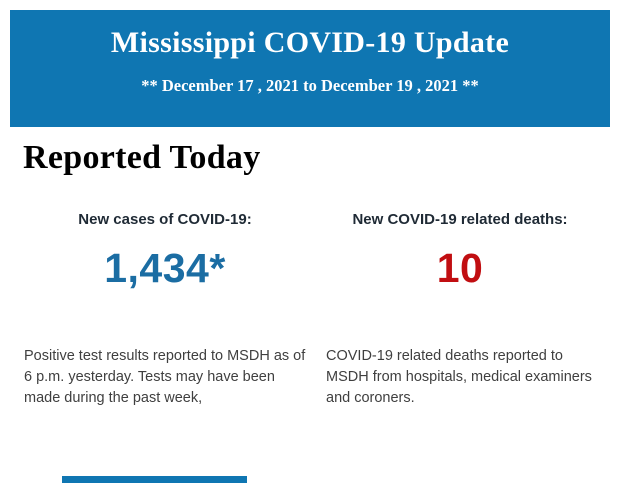 This screenshot has width=620, height=483. I want to click on reported-today-heading: Reported Today, so click(142, 157).